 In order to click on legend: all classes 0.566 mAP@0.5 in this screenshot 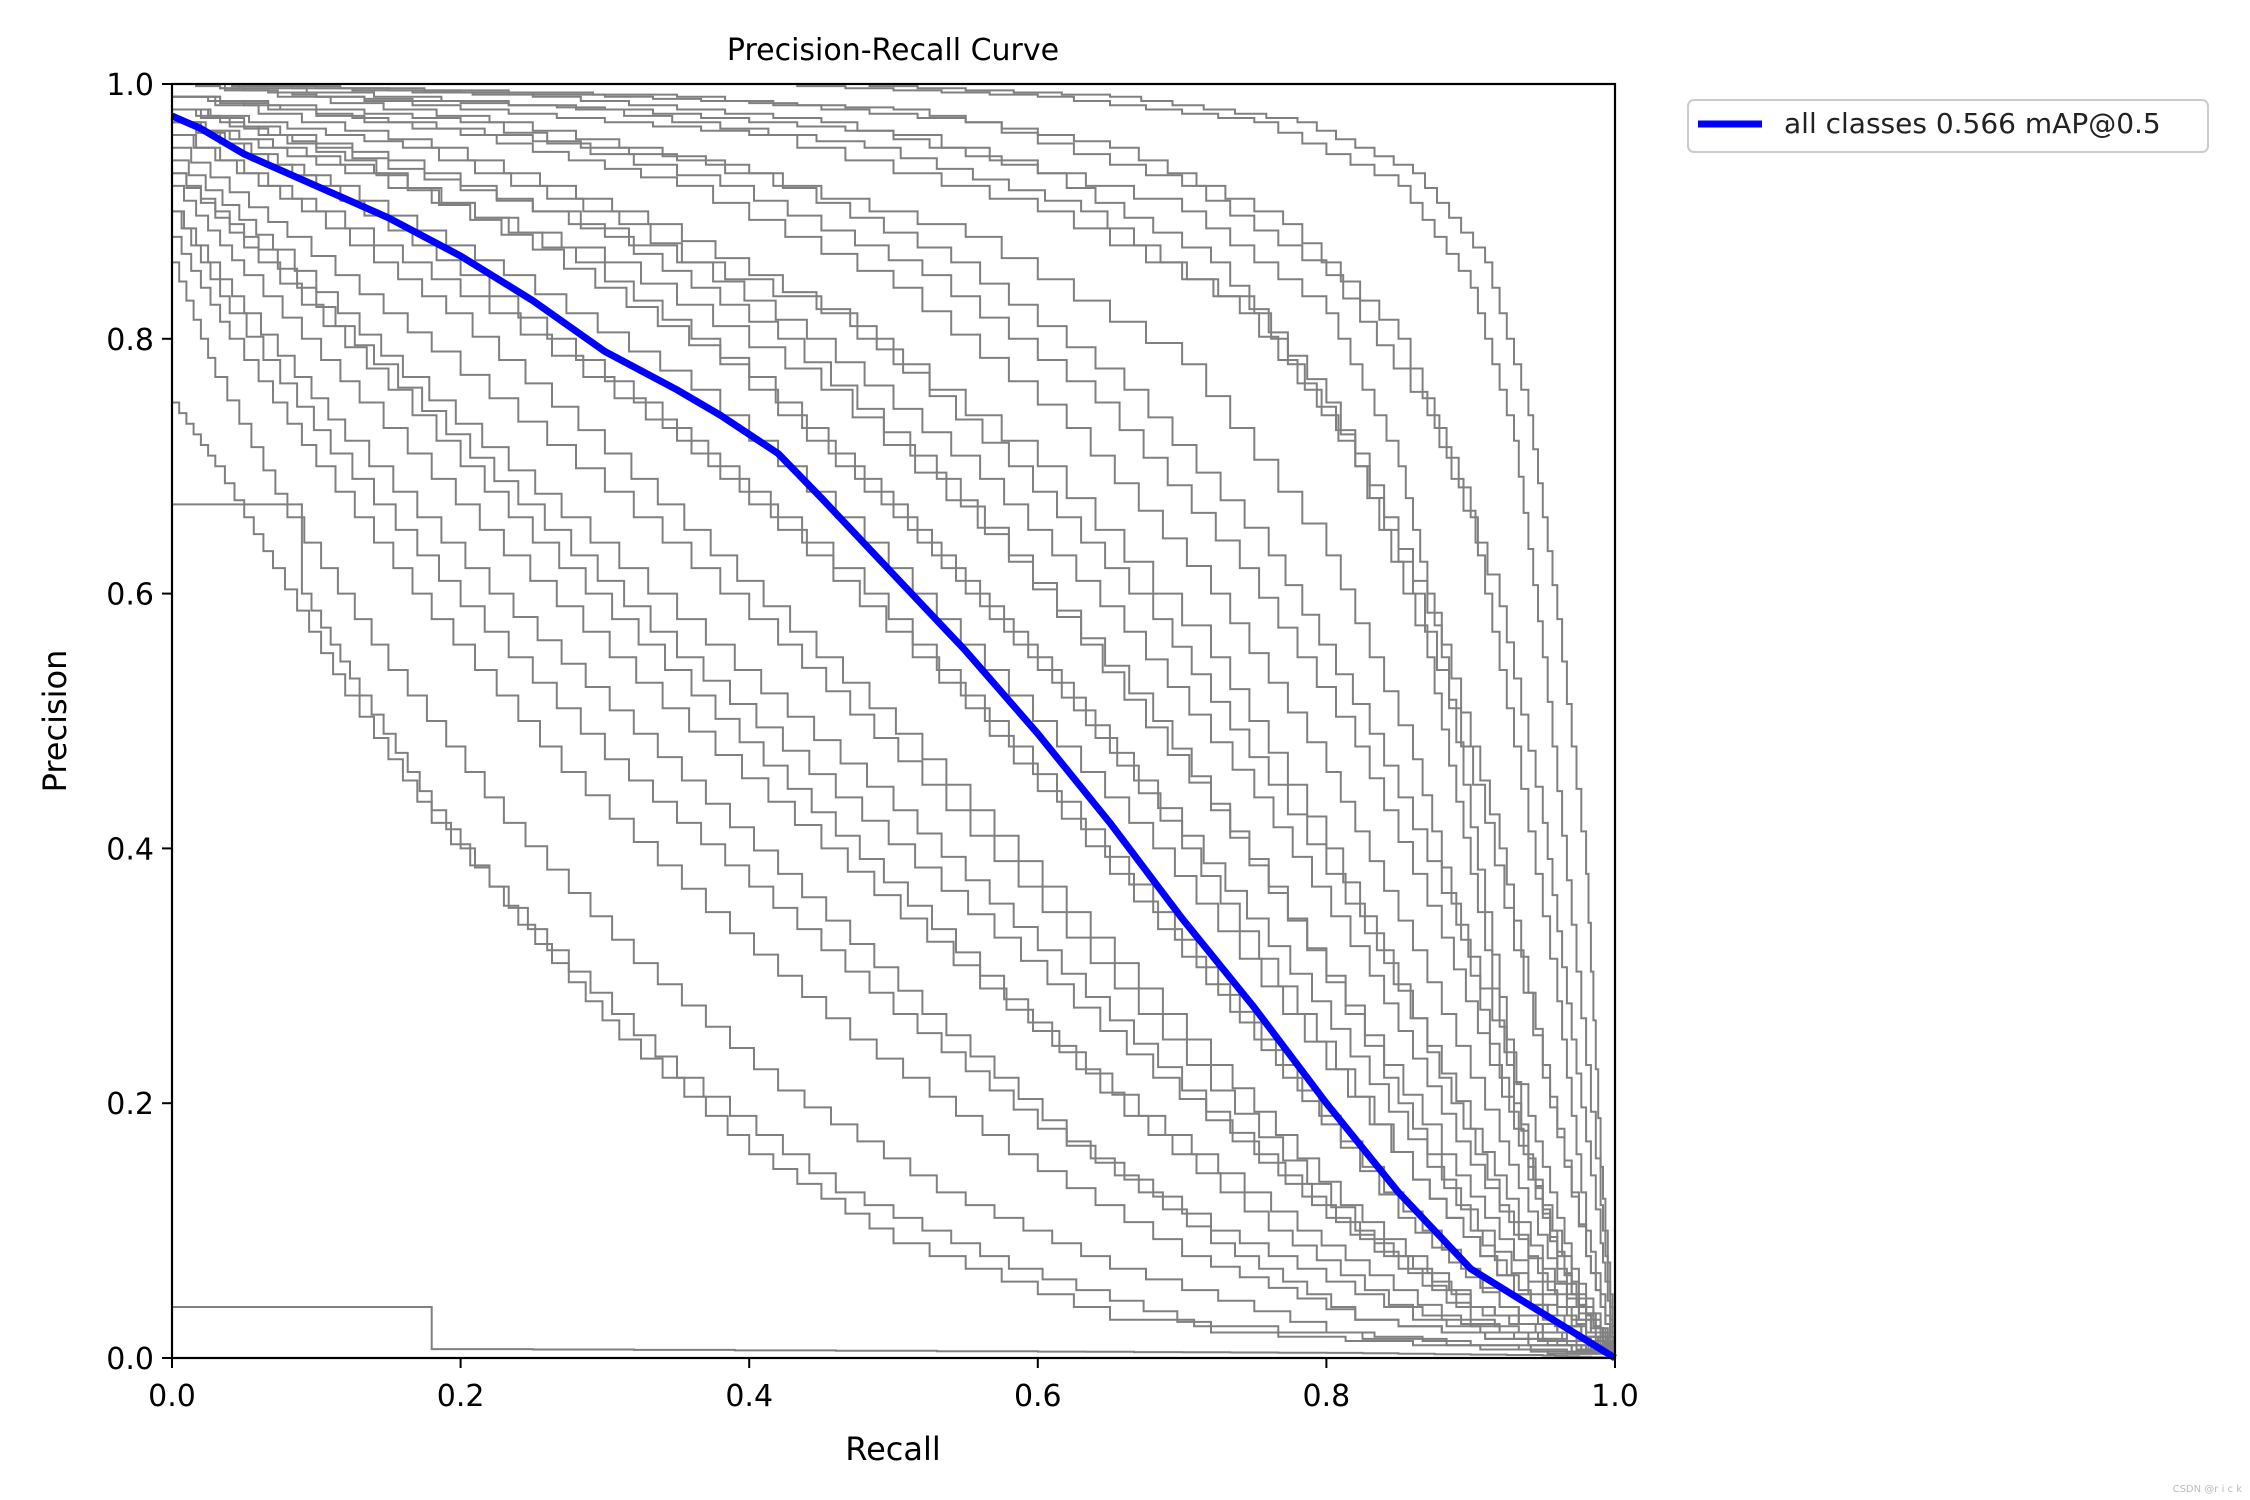, I will do `click(1948, 126)`.